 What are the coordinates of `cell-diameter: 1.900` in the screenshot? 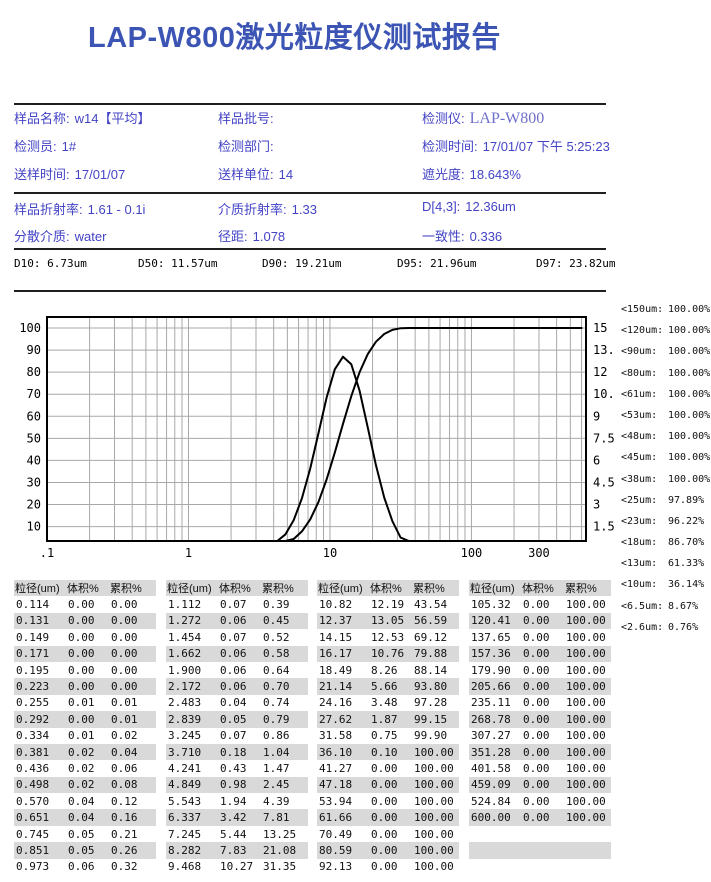 It's located at (185, 670).